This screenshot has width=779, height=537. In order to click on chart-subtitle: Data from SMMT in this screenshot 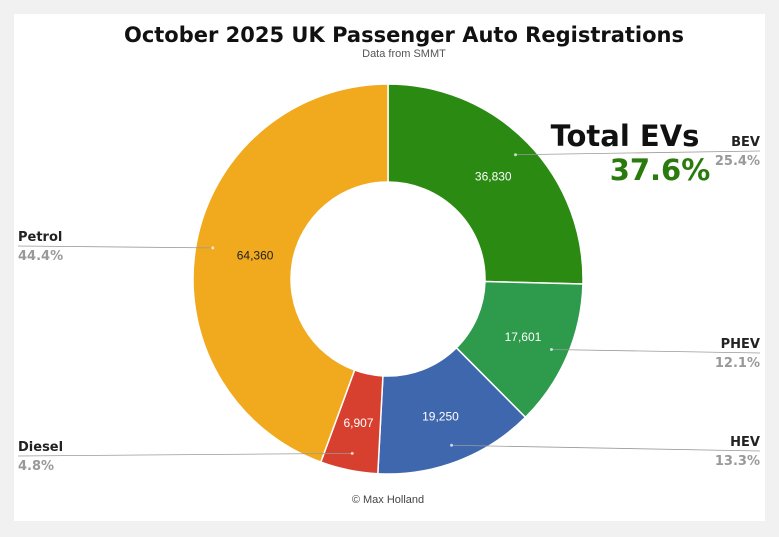, I will do `click(404, 54)`.